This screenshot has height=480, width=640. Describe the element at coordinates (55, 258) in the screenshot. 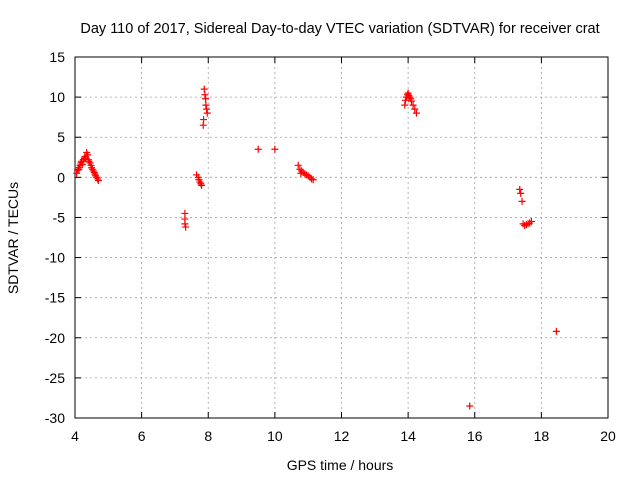

I see `y-tick-label: -10` at that location.